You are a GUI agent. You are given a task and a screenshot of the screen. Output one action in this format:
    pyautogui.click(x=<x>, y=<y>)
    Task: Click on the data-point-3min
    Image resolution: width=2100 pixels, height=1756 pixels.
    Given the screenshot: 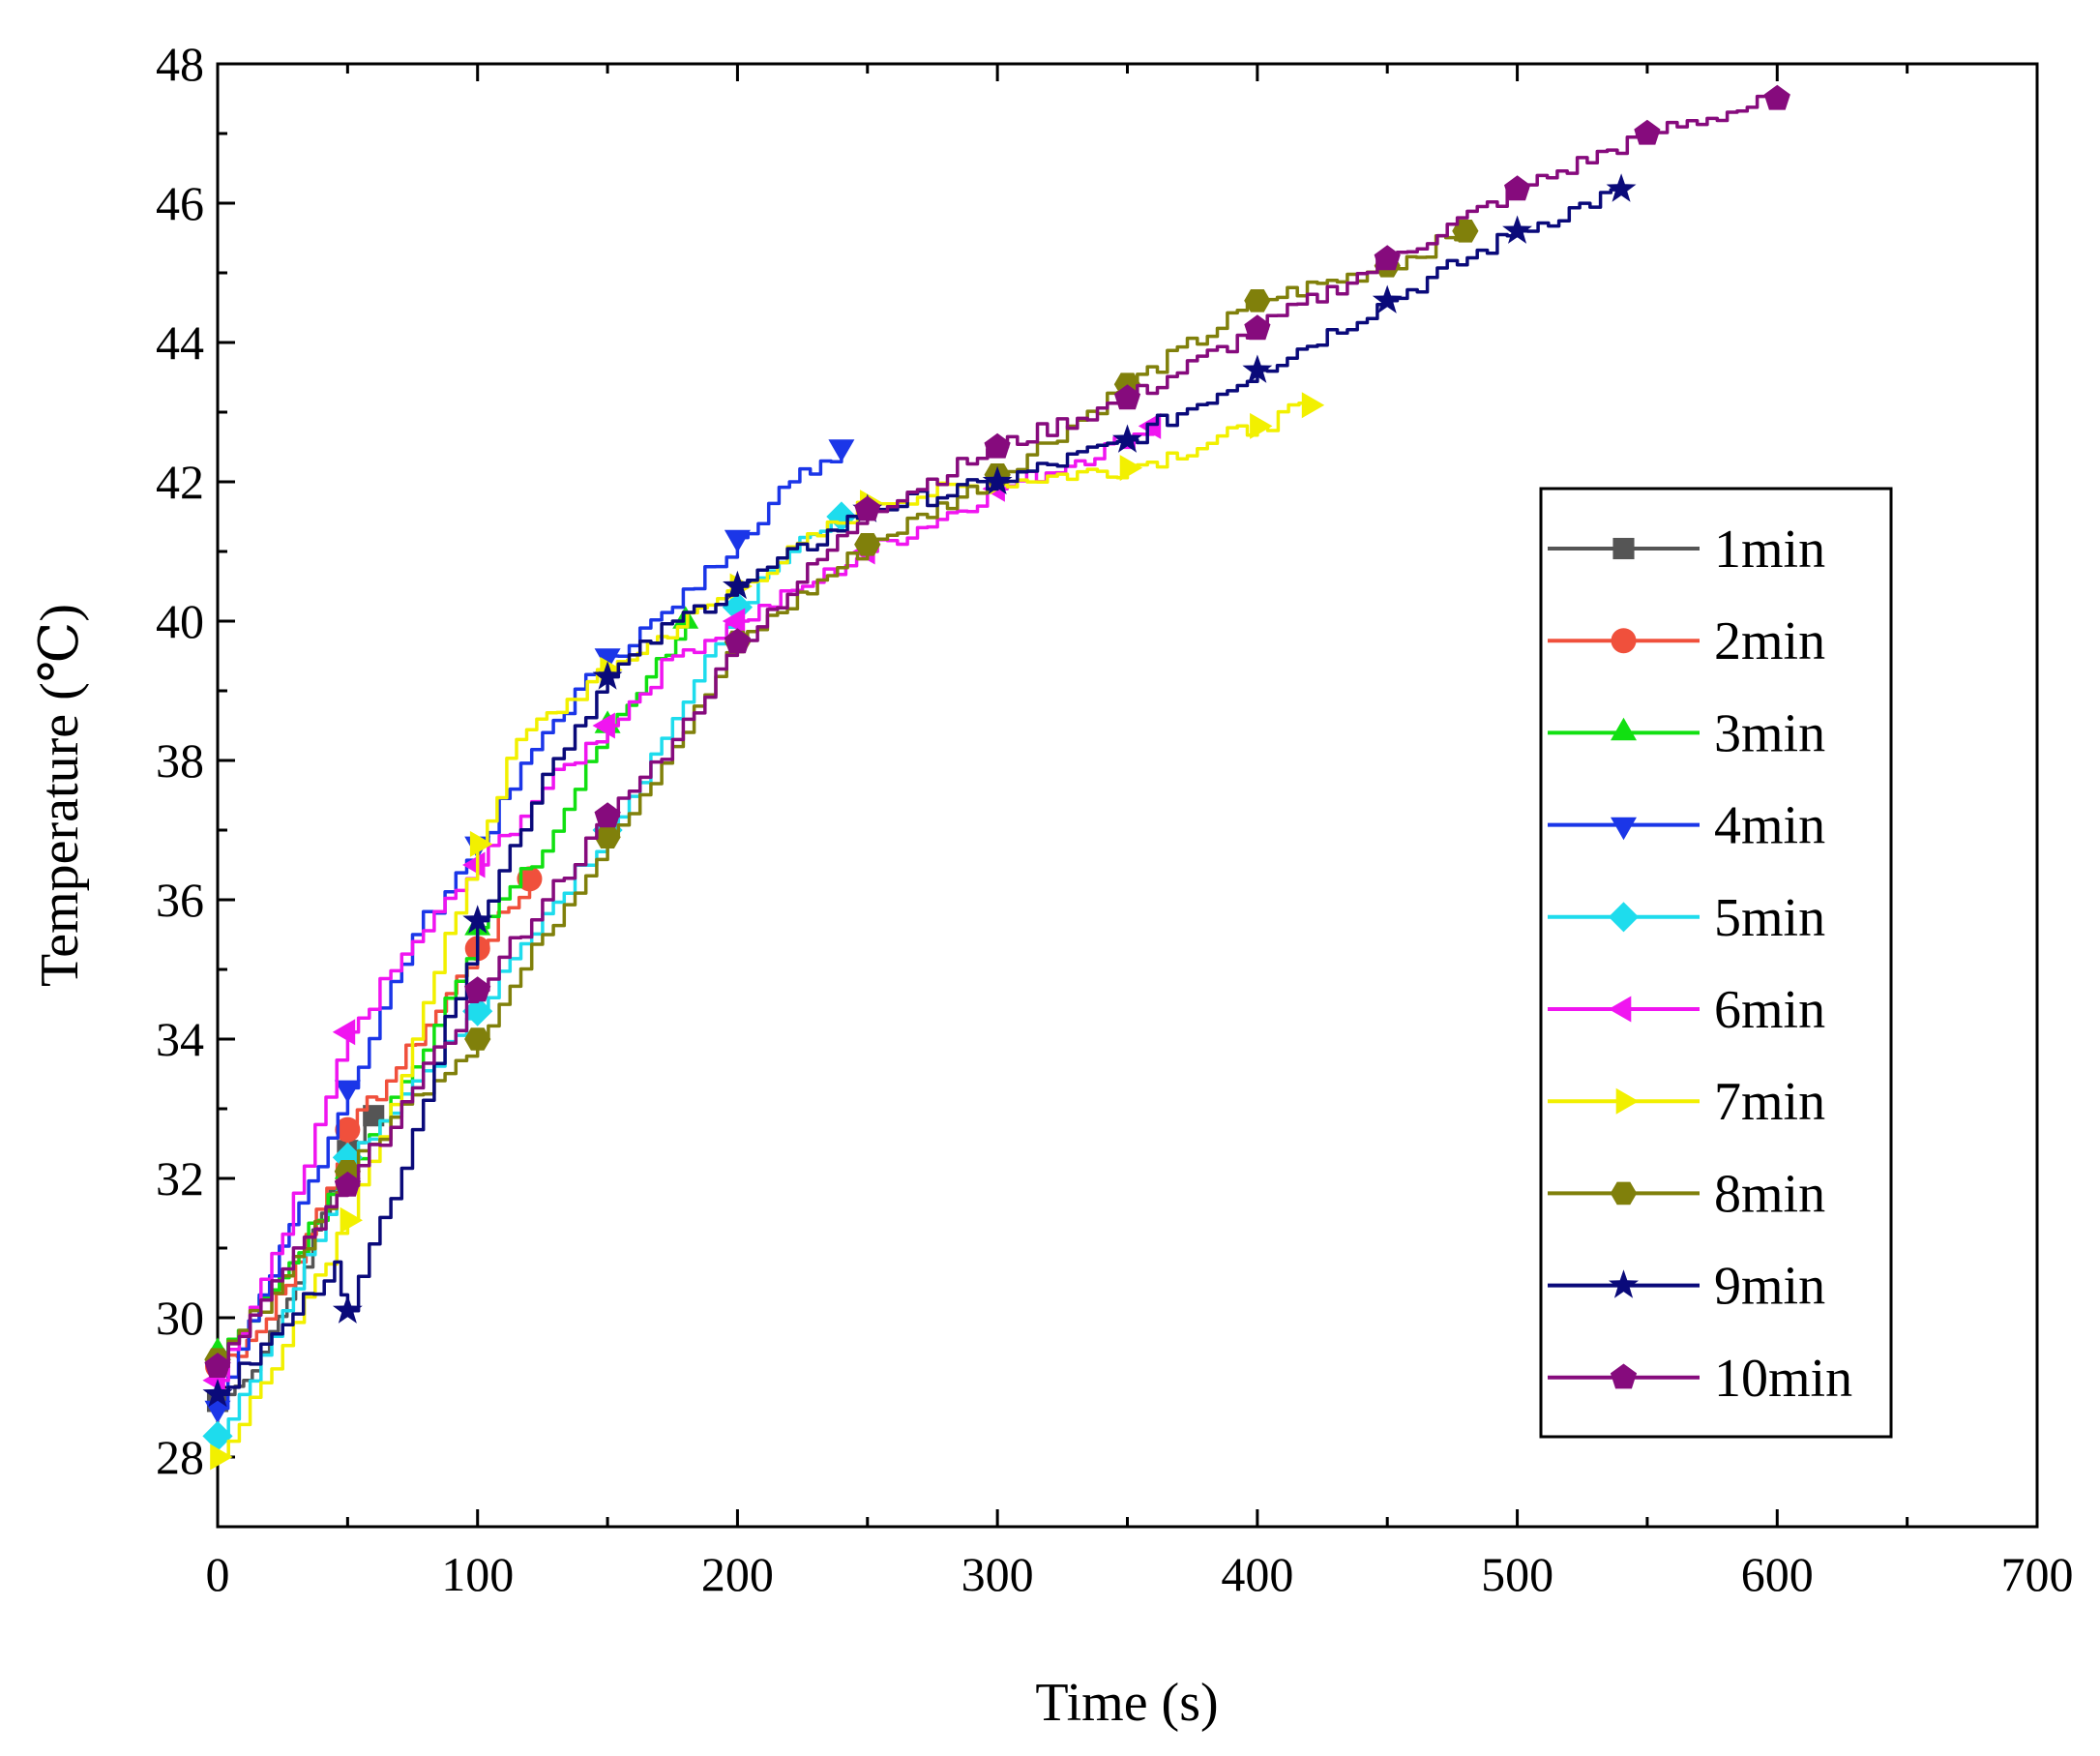 What is the action you would take?
    pyautogui.click(x=685, y=617)
    